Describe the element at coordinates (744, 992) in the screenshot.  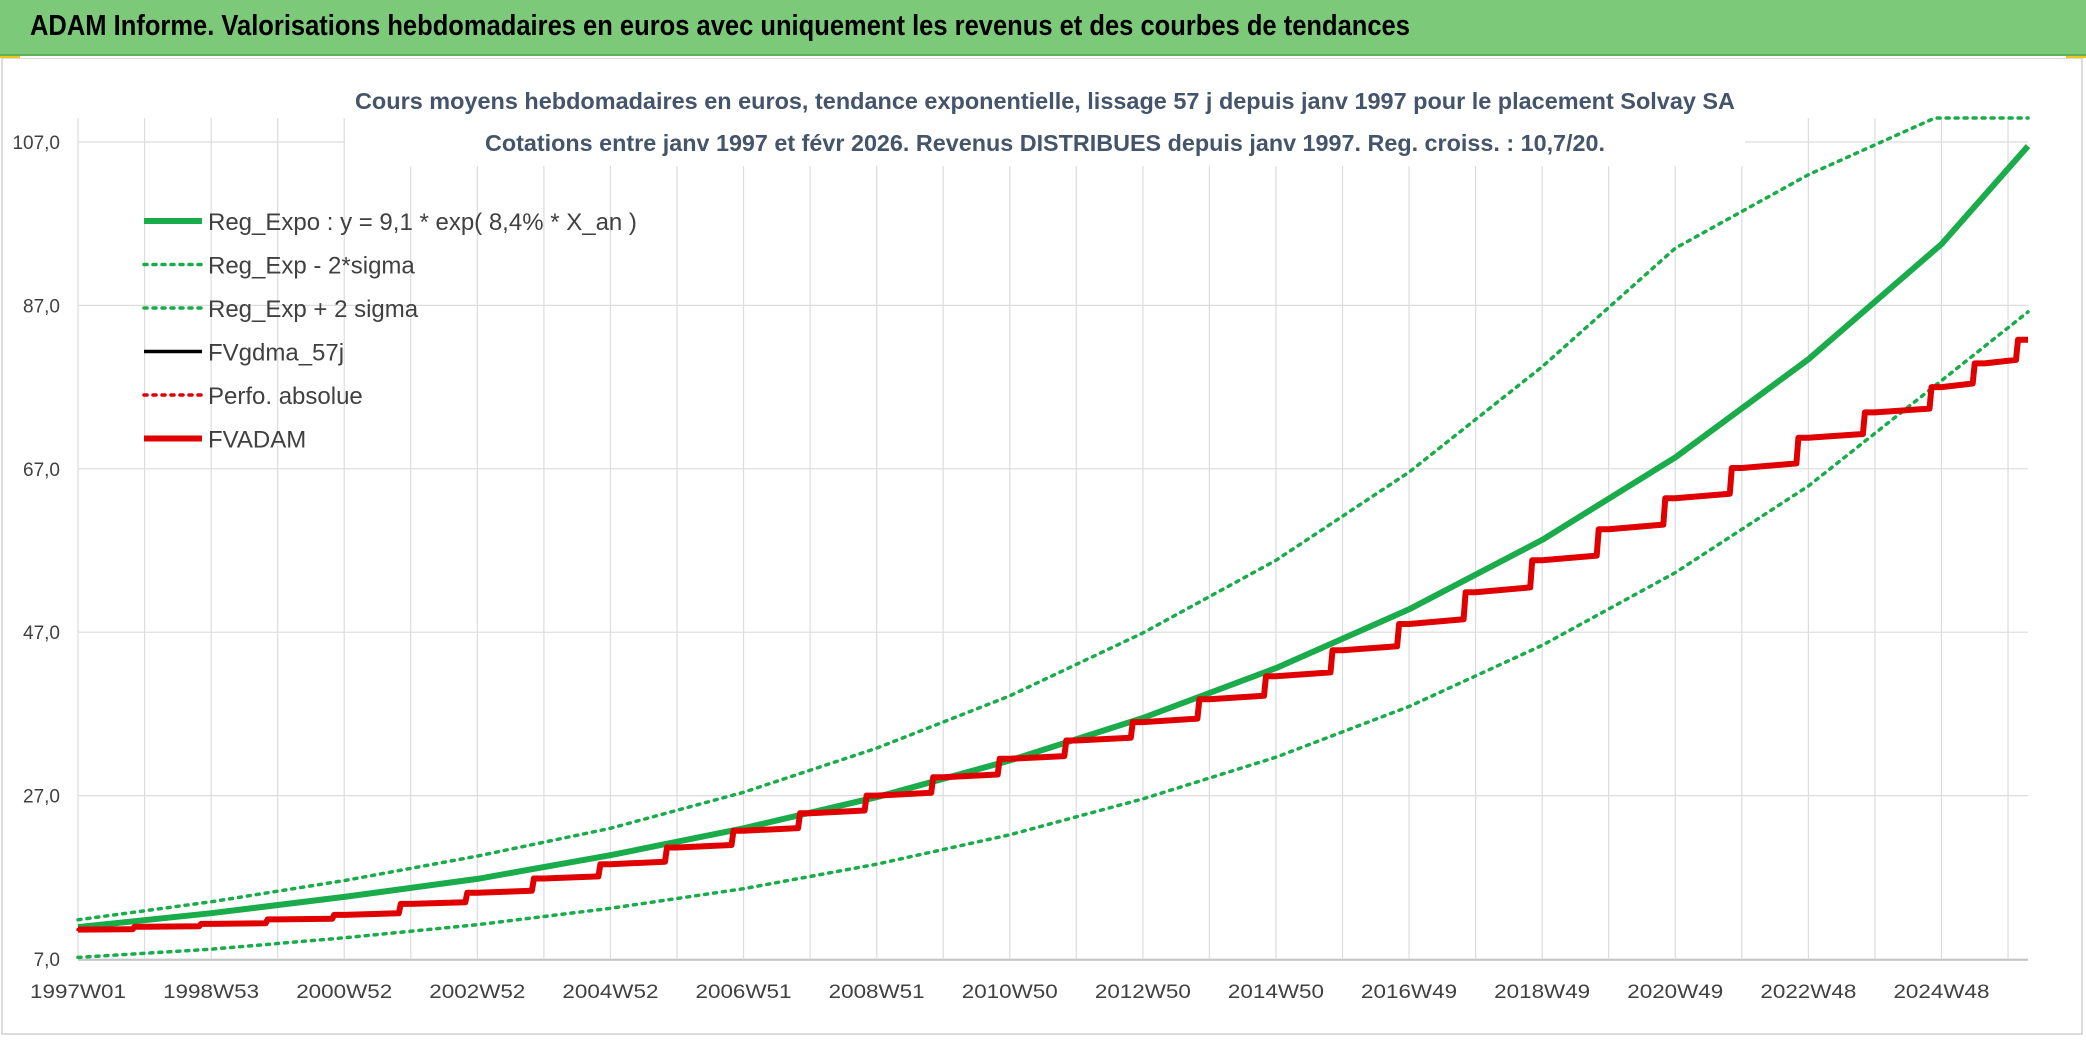
I see `x-tick-label: 2006W51` at that location.